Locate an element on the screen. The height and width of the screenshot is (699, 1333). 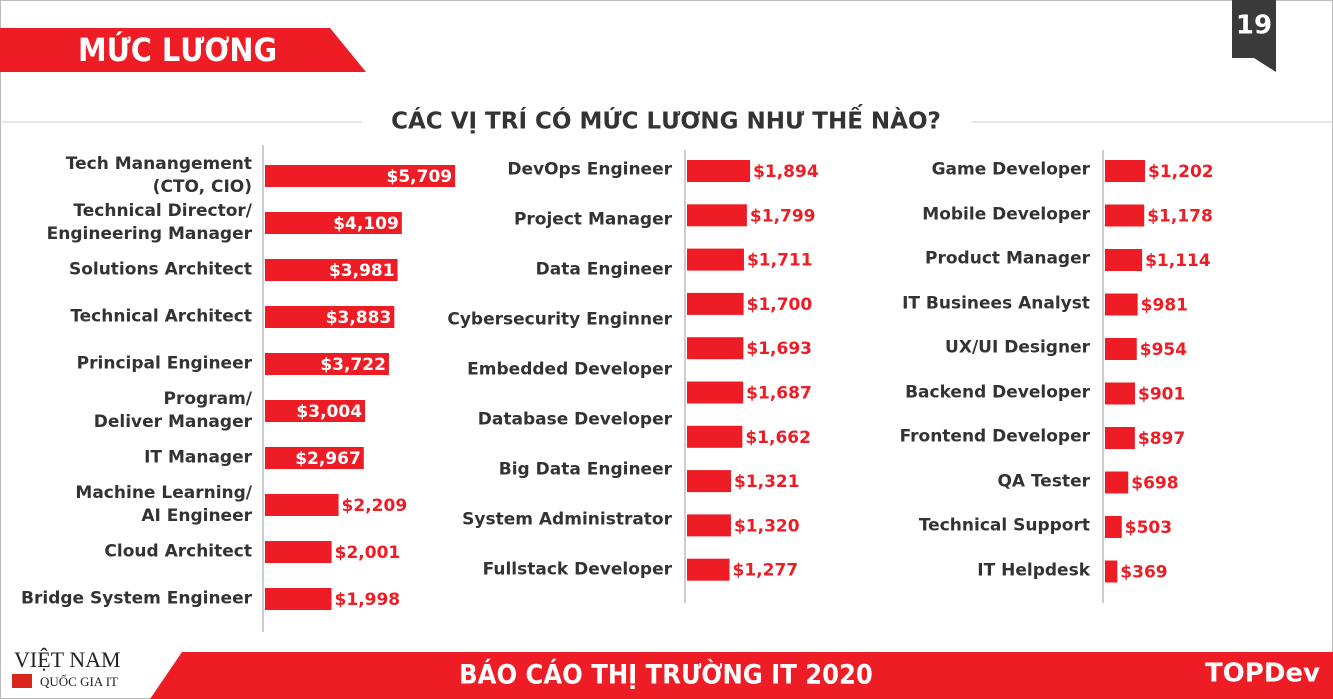
value-label: $3,004 is located at coordinates (329, 412).